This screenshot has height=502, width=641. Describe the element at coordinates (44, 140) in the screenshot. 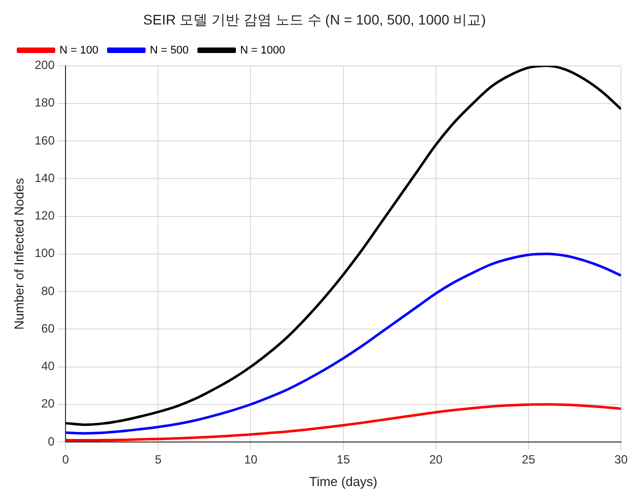

I see `y-tick-label: 160` at that location.